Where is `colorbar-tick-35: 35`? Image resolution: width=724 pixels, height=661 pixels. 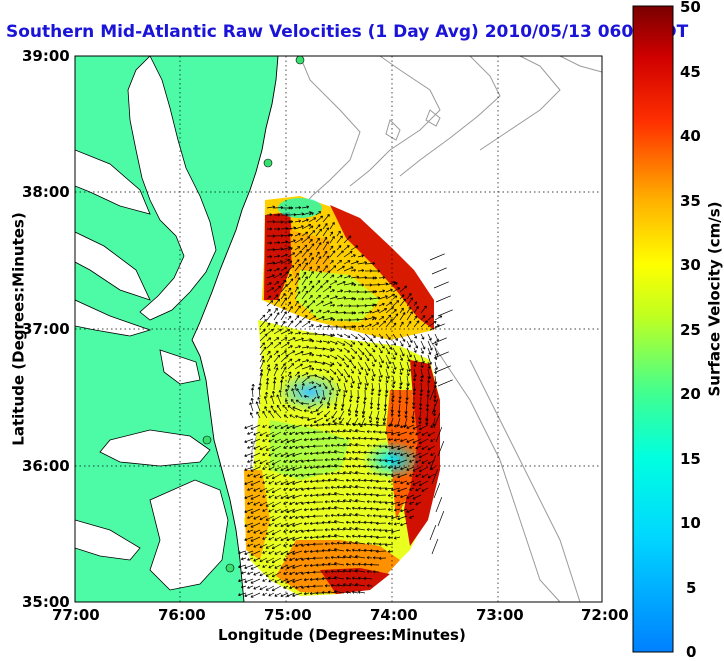
colorbar-tick-35: 35 is located at coordinates (690, 201).